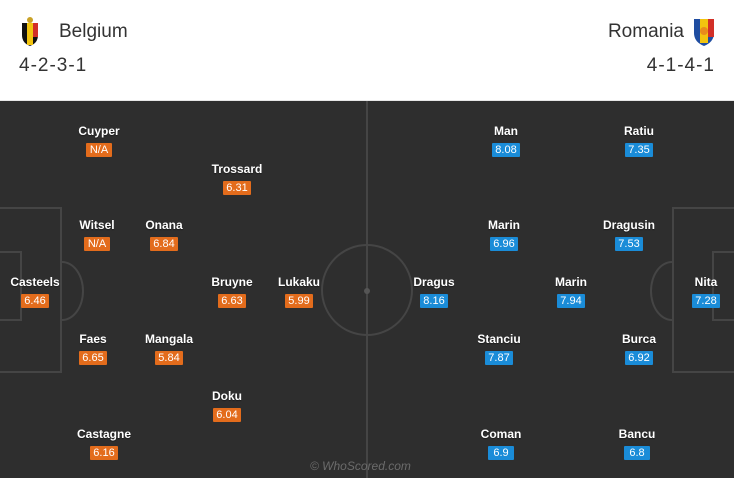  I want to click on player-name: Witsel, so click(97, 225).